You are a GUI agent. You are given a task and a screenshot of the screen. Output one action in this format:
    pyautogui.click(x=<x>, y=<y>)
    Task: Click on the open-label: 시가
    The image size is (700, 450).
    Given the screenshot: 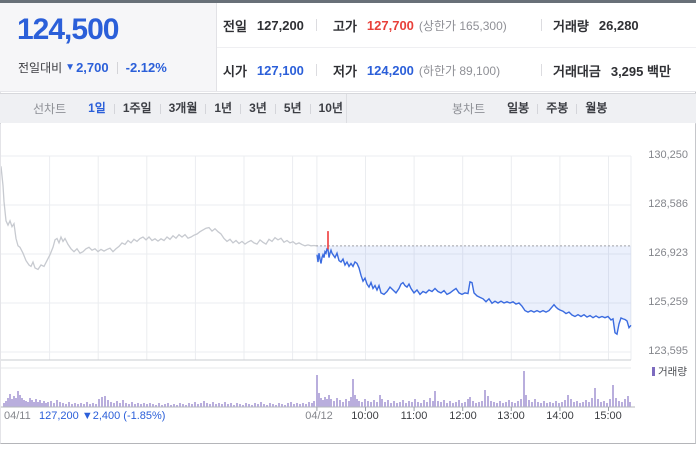 What is the action you would take?
    pyautogui.click(x=235, y=71)
    